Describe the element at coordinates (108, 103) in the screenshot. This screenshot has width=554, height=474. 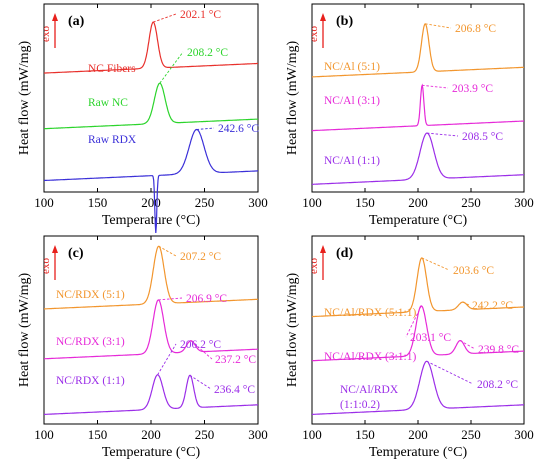
I see `series-label: Raw NC` at that location.